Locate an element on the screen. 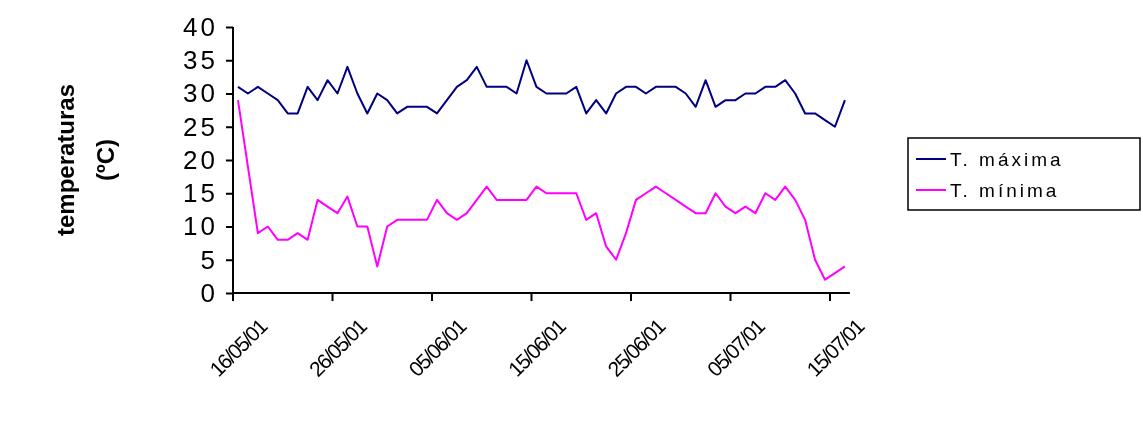 The height and width of the screenshot is (444, 1143). y-tick-label: 5 is located at coordinates (209, 259).